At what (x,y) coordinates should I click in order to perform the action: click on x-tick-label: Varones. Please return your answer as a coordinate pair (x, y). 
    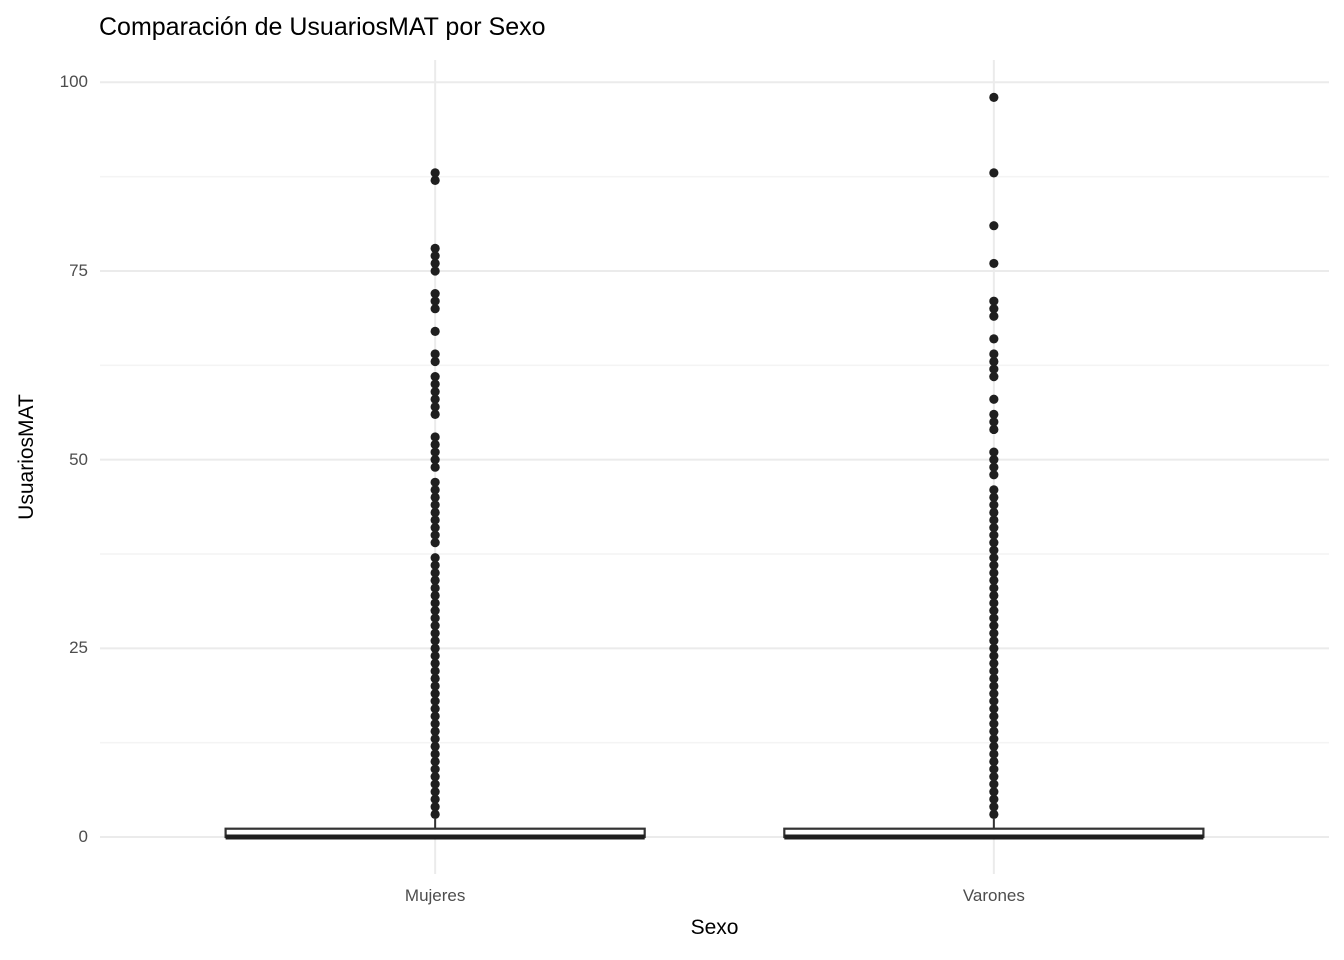
    Looking at the image, I should click on (993, 895).